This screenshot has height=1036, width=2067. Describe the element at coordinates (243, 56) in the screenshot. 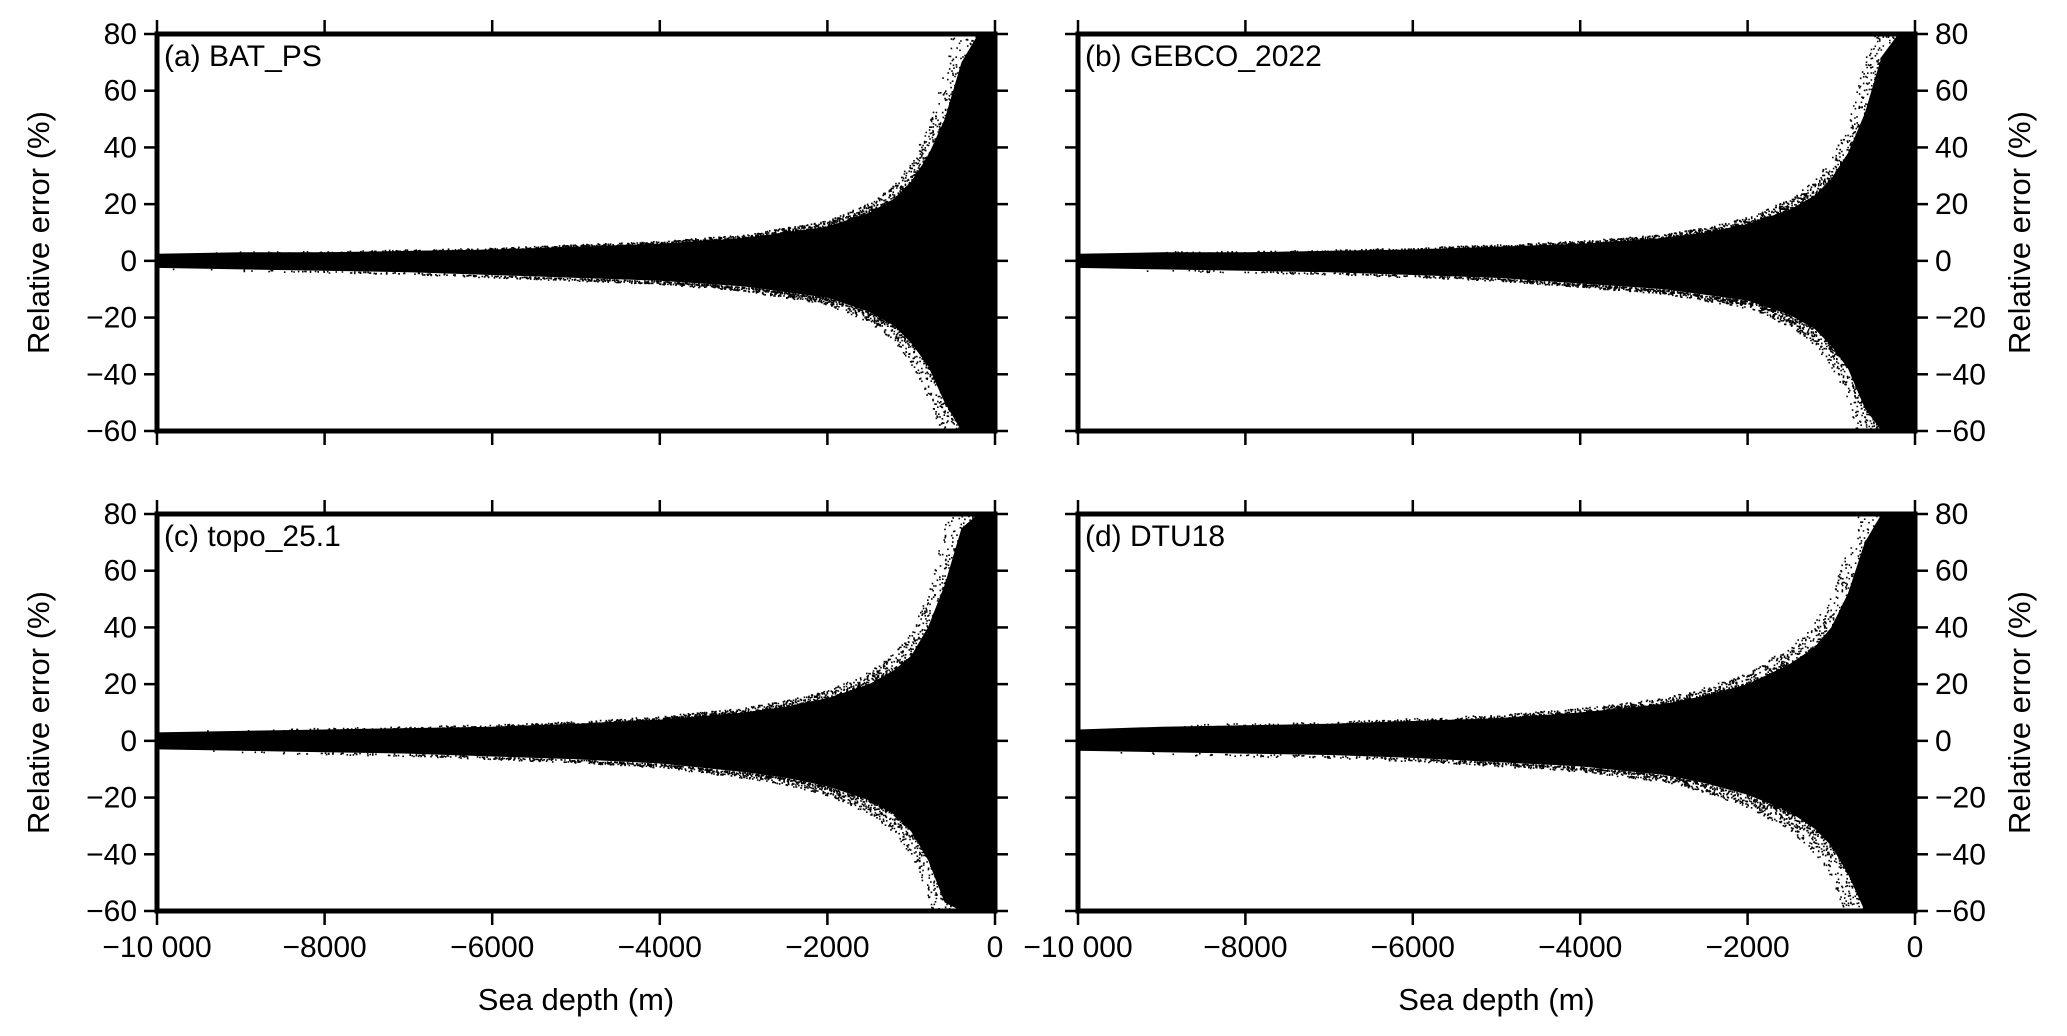

I see `panel-label: (a) BAT_PS` at that location.